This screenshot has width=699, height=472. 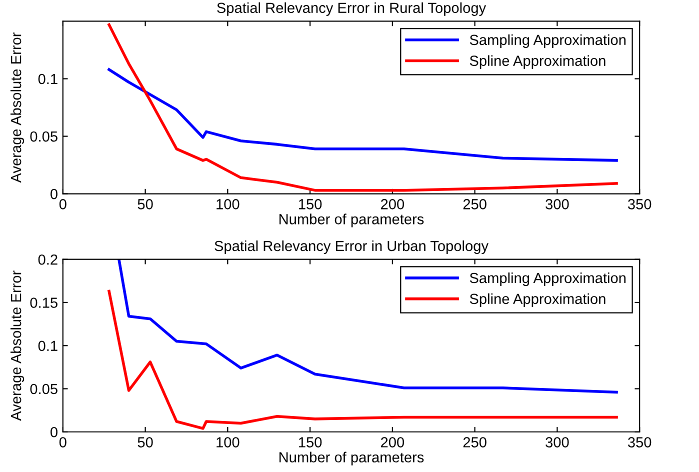 I want to click on y-tick-label: 0.2, so click(x=48, y=259).